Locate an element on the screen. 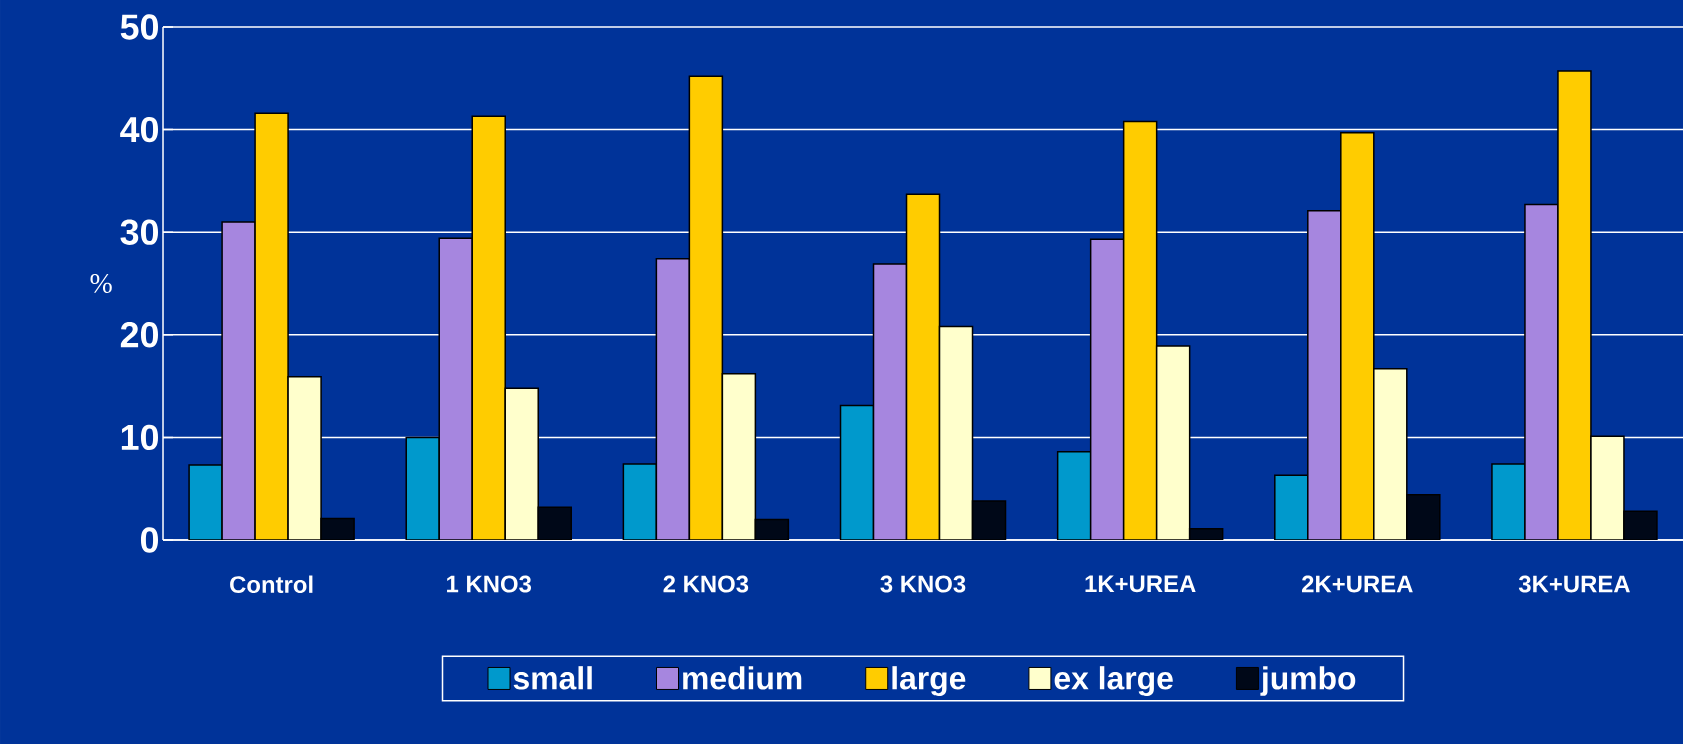 This screenshot has height=744, width=1683. legend-label: jumbo is located at coordinates (1308, 681).